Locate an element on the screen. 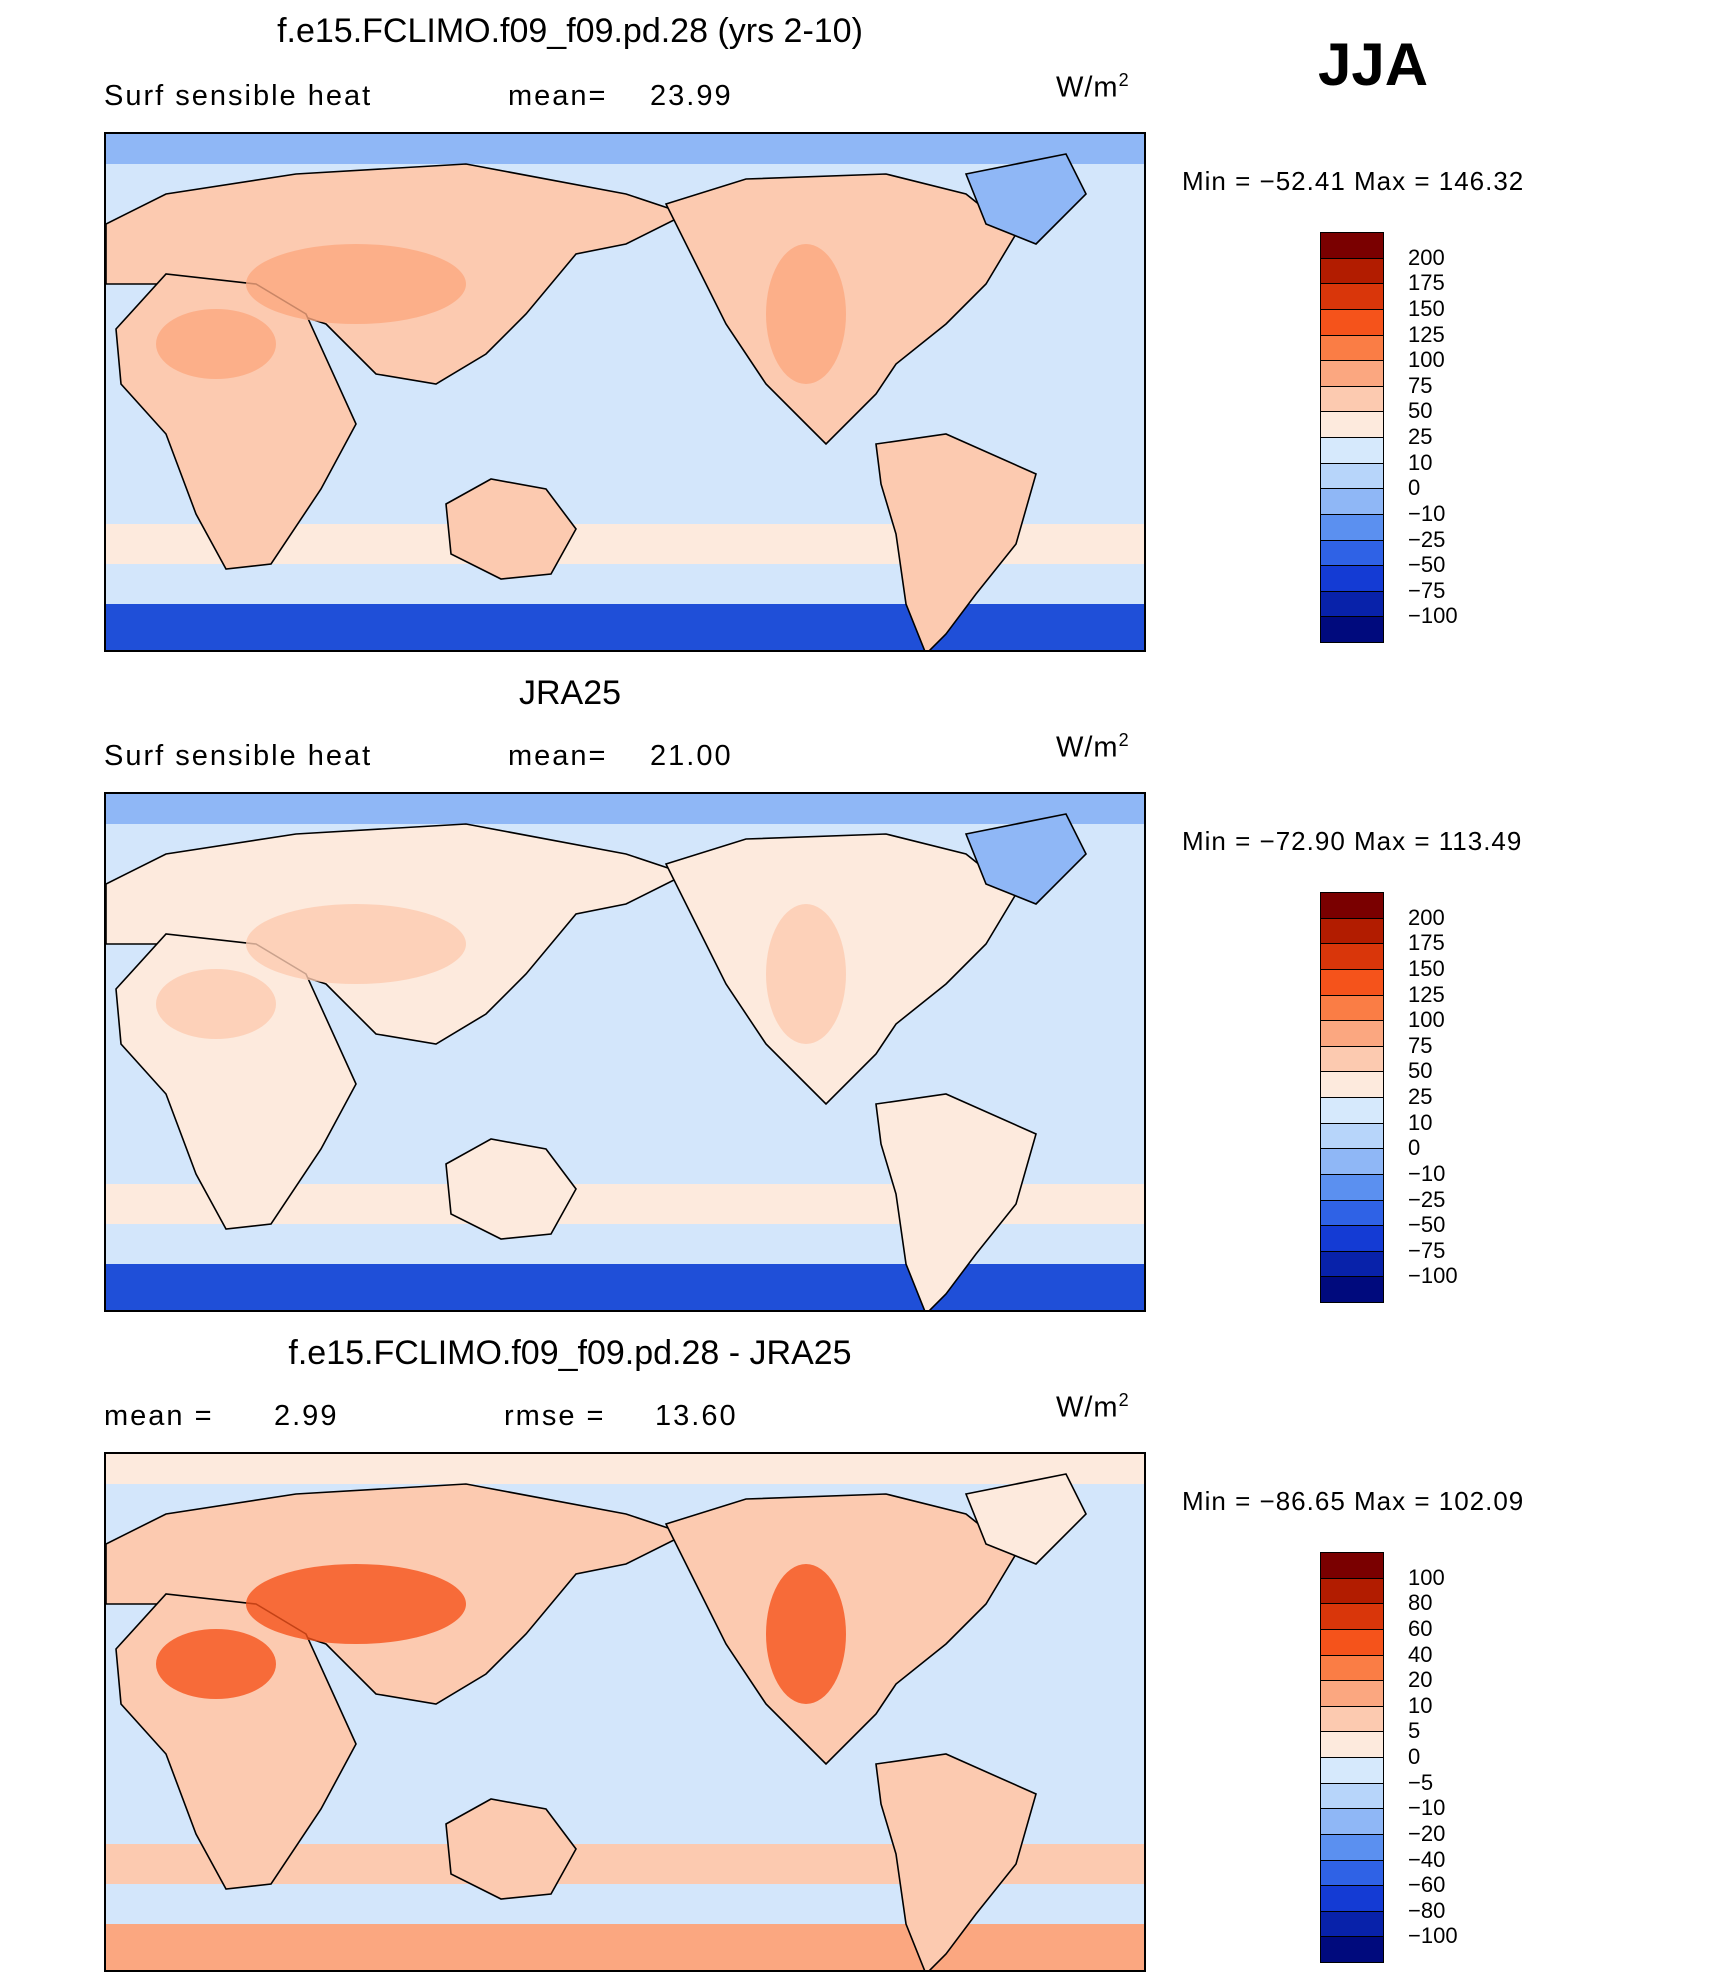 This screenshot has height=1979, width=1710. panel-1-minmax: Min = −52.41 Max = 146.32 is located at coordinates (1353, 181).